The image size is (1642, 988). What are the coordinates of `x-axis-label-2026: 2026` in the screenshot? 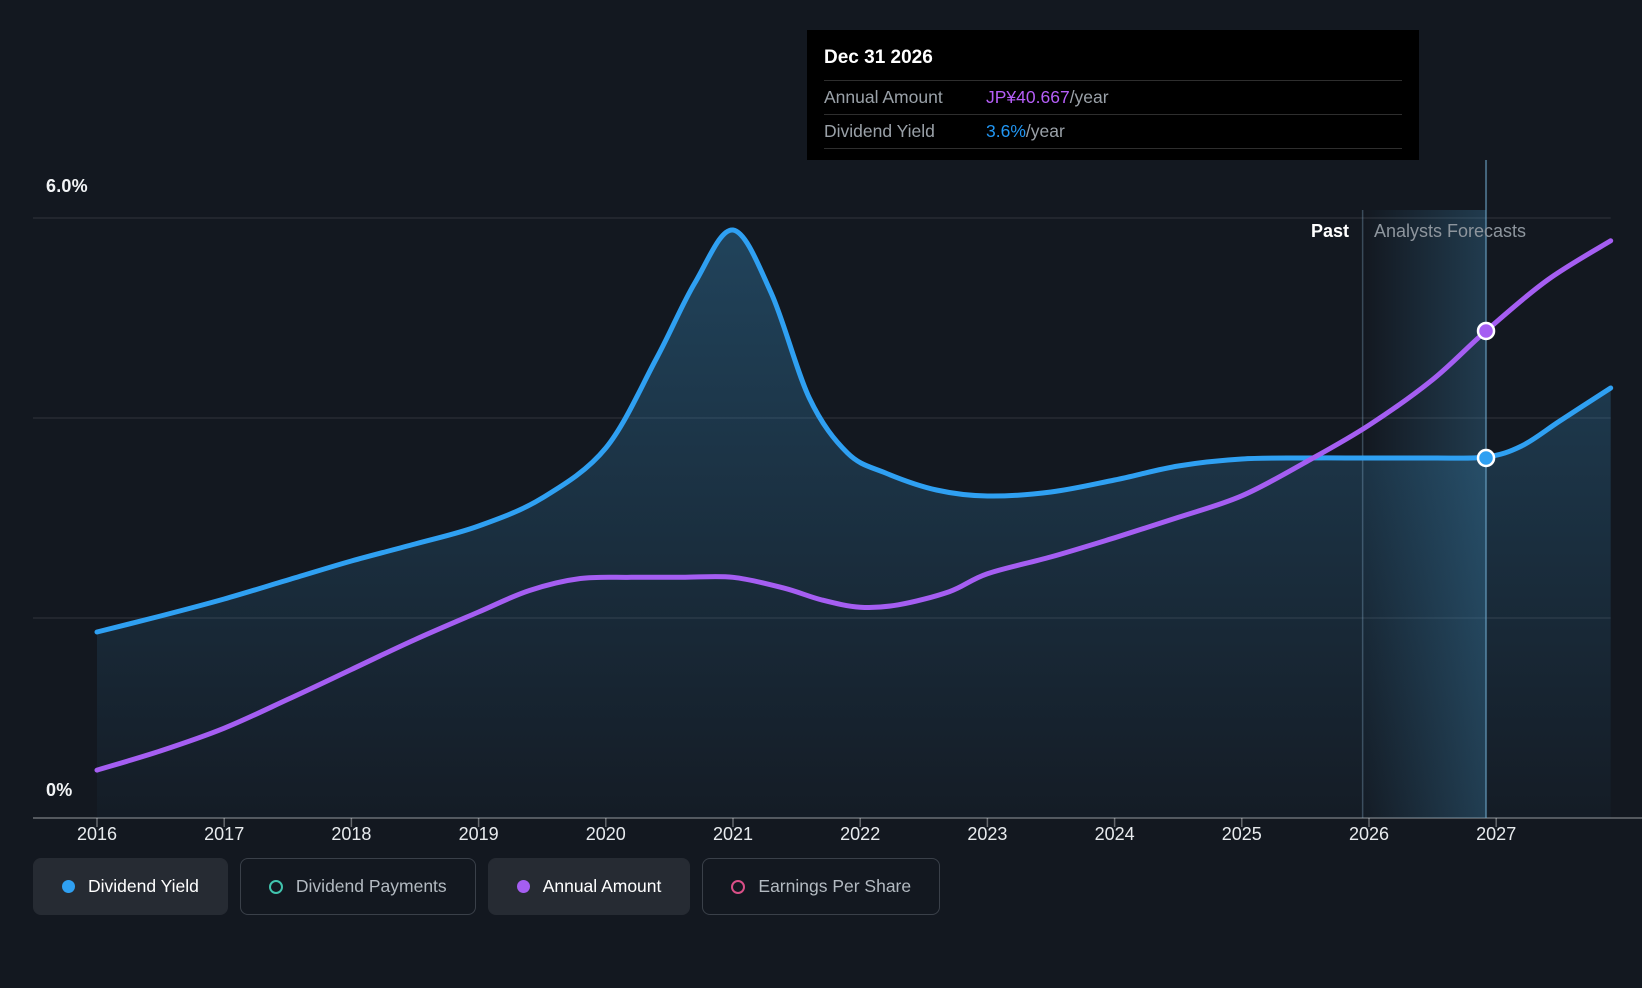 It's located at (1369, 834).